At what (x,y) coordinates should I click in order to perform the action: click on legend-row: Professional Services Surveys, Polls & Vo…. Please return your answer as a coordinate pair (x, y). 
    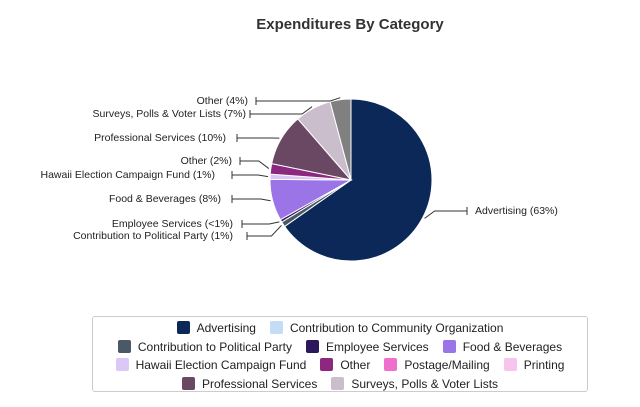
    Looking at the image, I should click on (340, 384).